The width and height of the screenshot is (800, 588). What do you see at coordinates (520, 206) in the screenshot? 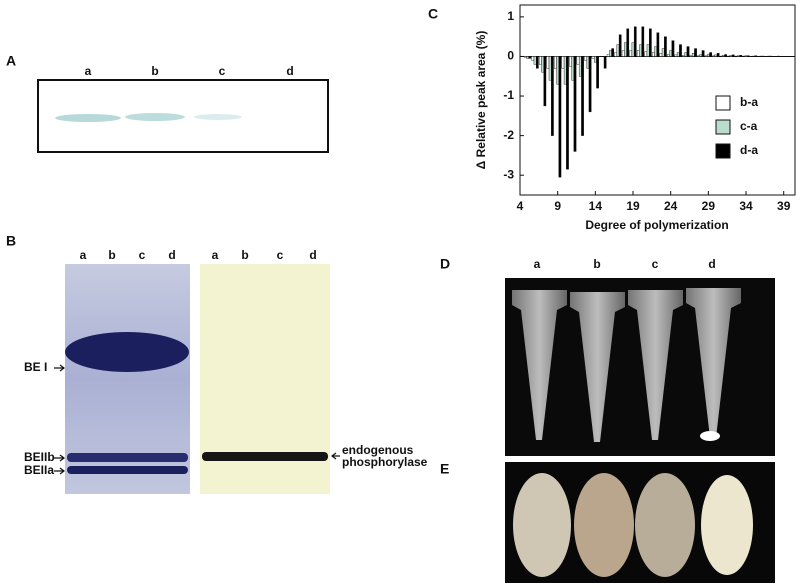
I see `x-tick-label: 4` at bounding box center [520, 206].